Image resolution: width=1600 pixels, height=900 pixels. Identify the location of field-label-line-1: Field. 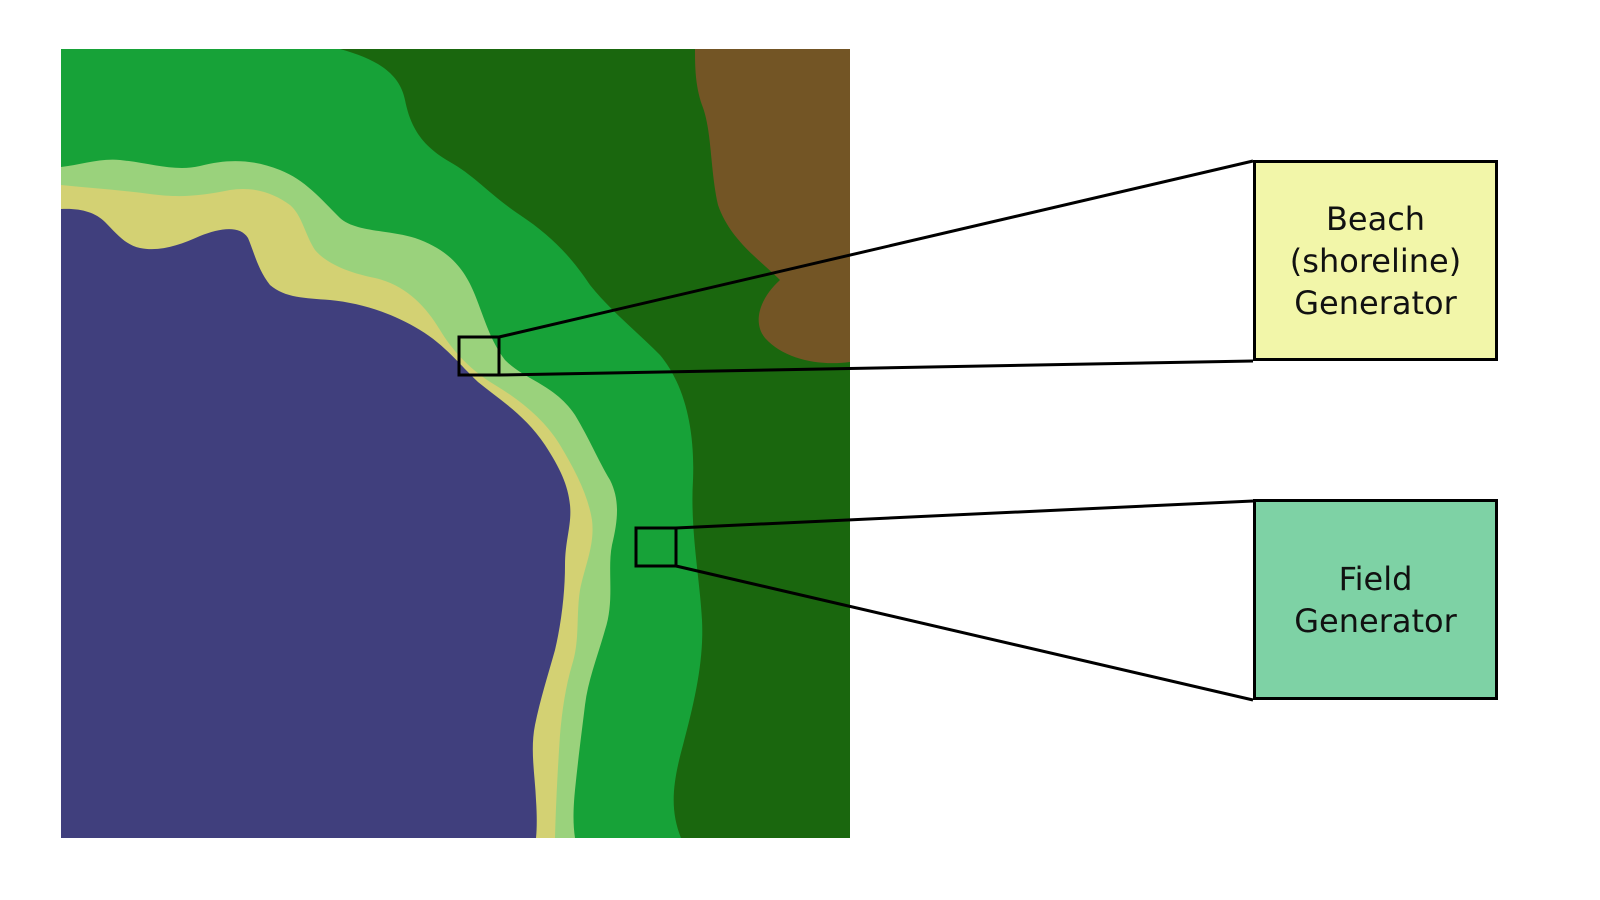
(1375, 578).